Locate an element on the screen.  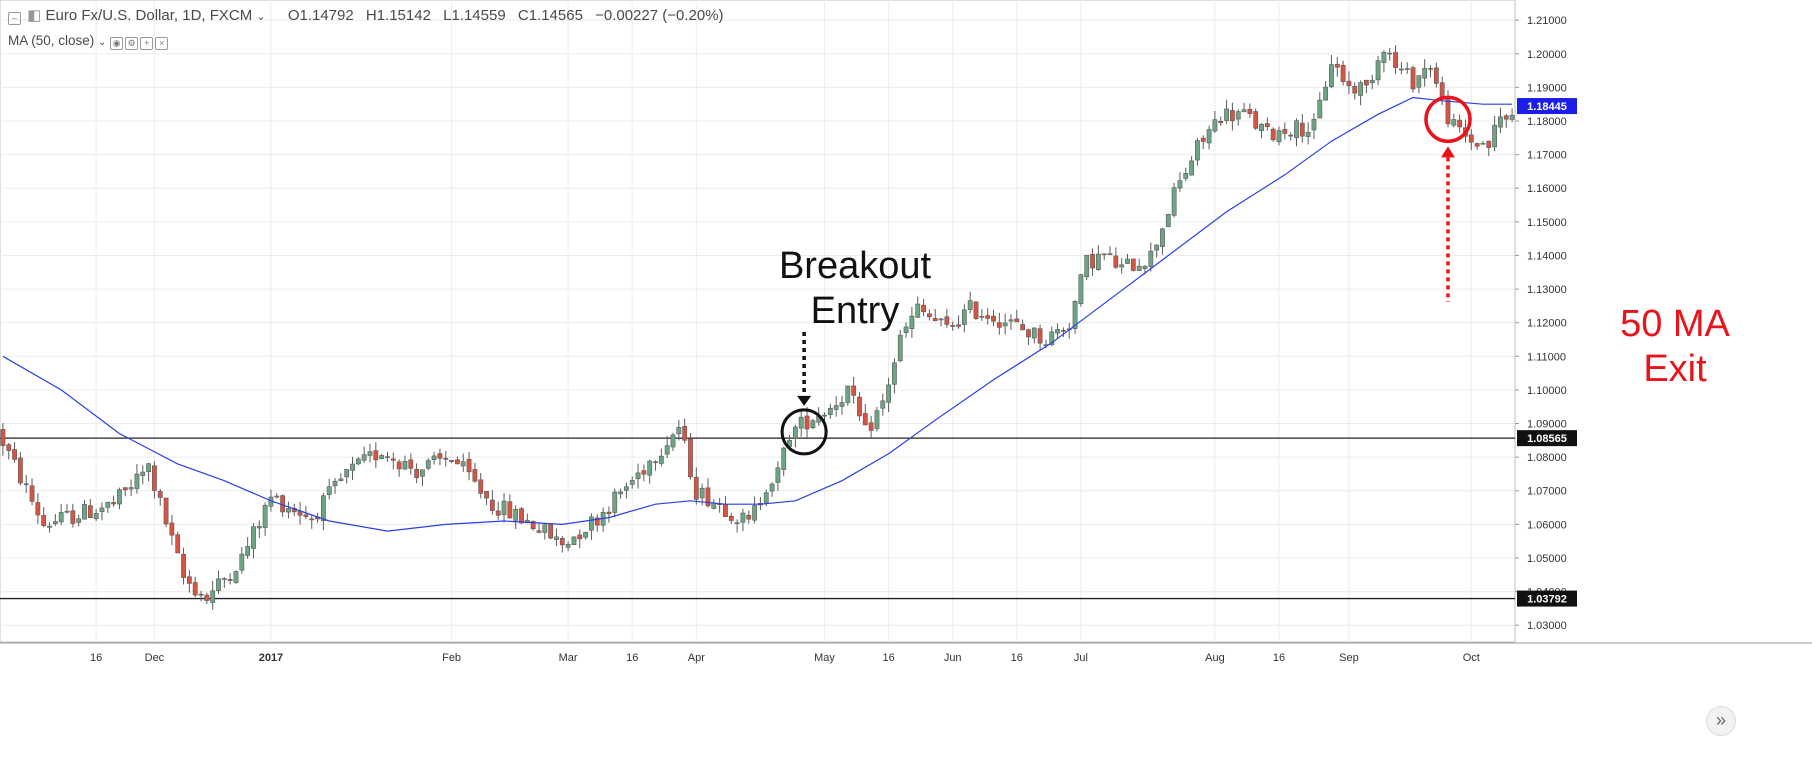
indicator-header: MA (50, close) ⌄ ◉ ⚙ + × is located at coordinates (89, 41).